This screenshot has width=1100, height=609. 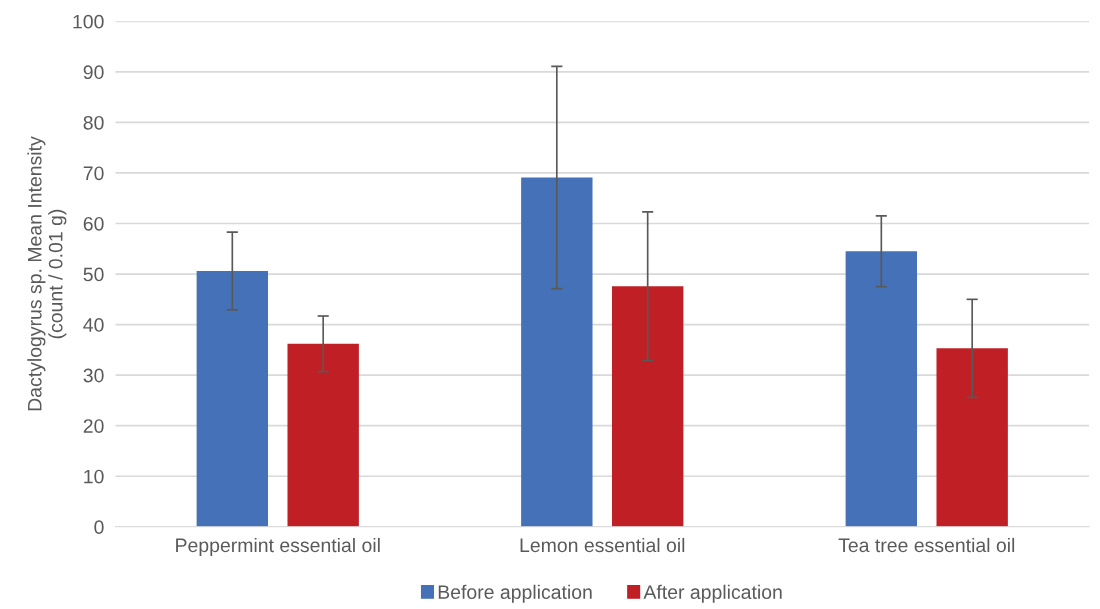 I want to click on y-tick-label: 40, so click(x=93, y=325).